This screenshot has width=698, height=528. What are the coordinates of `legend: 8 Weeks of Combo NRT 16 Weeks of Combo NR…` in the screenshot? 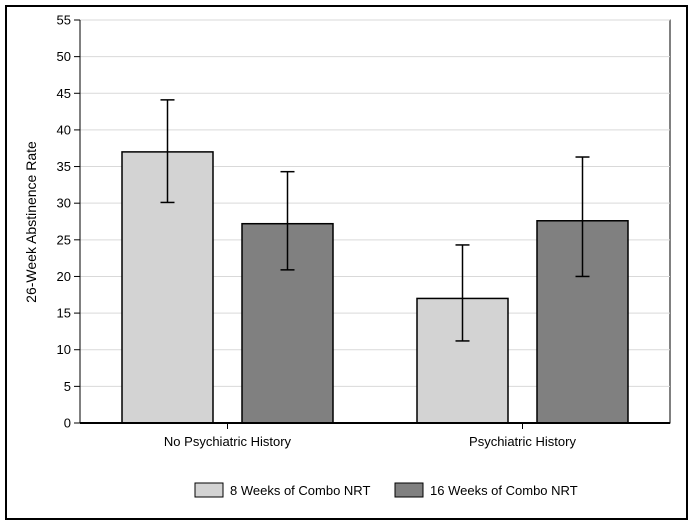 It's located at (386, 490).